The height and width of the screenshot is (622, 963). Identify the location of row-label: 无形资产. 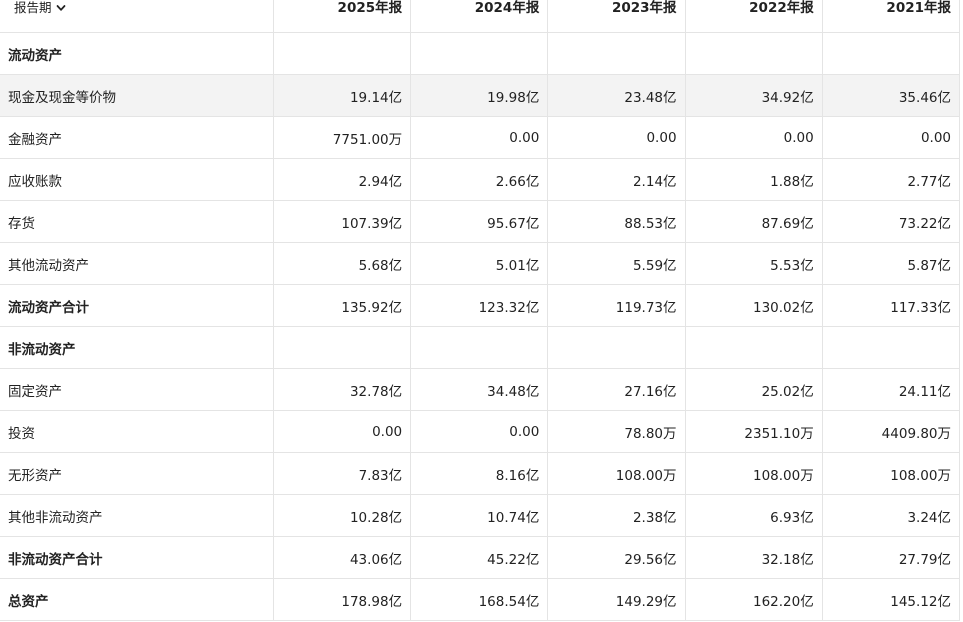
(137, 473).